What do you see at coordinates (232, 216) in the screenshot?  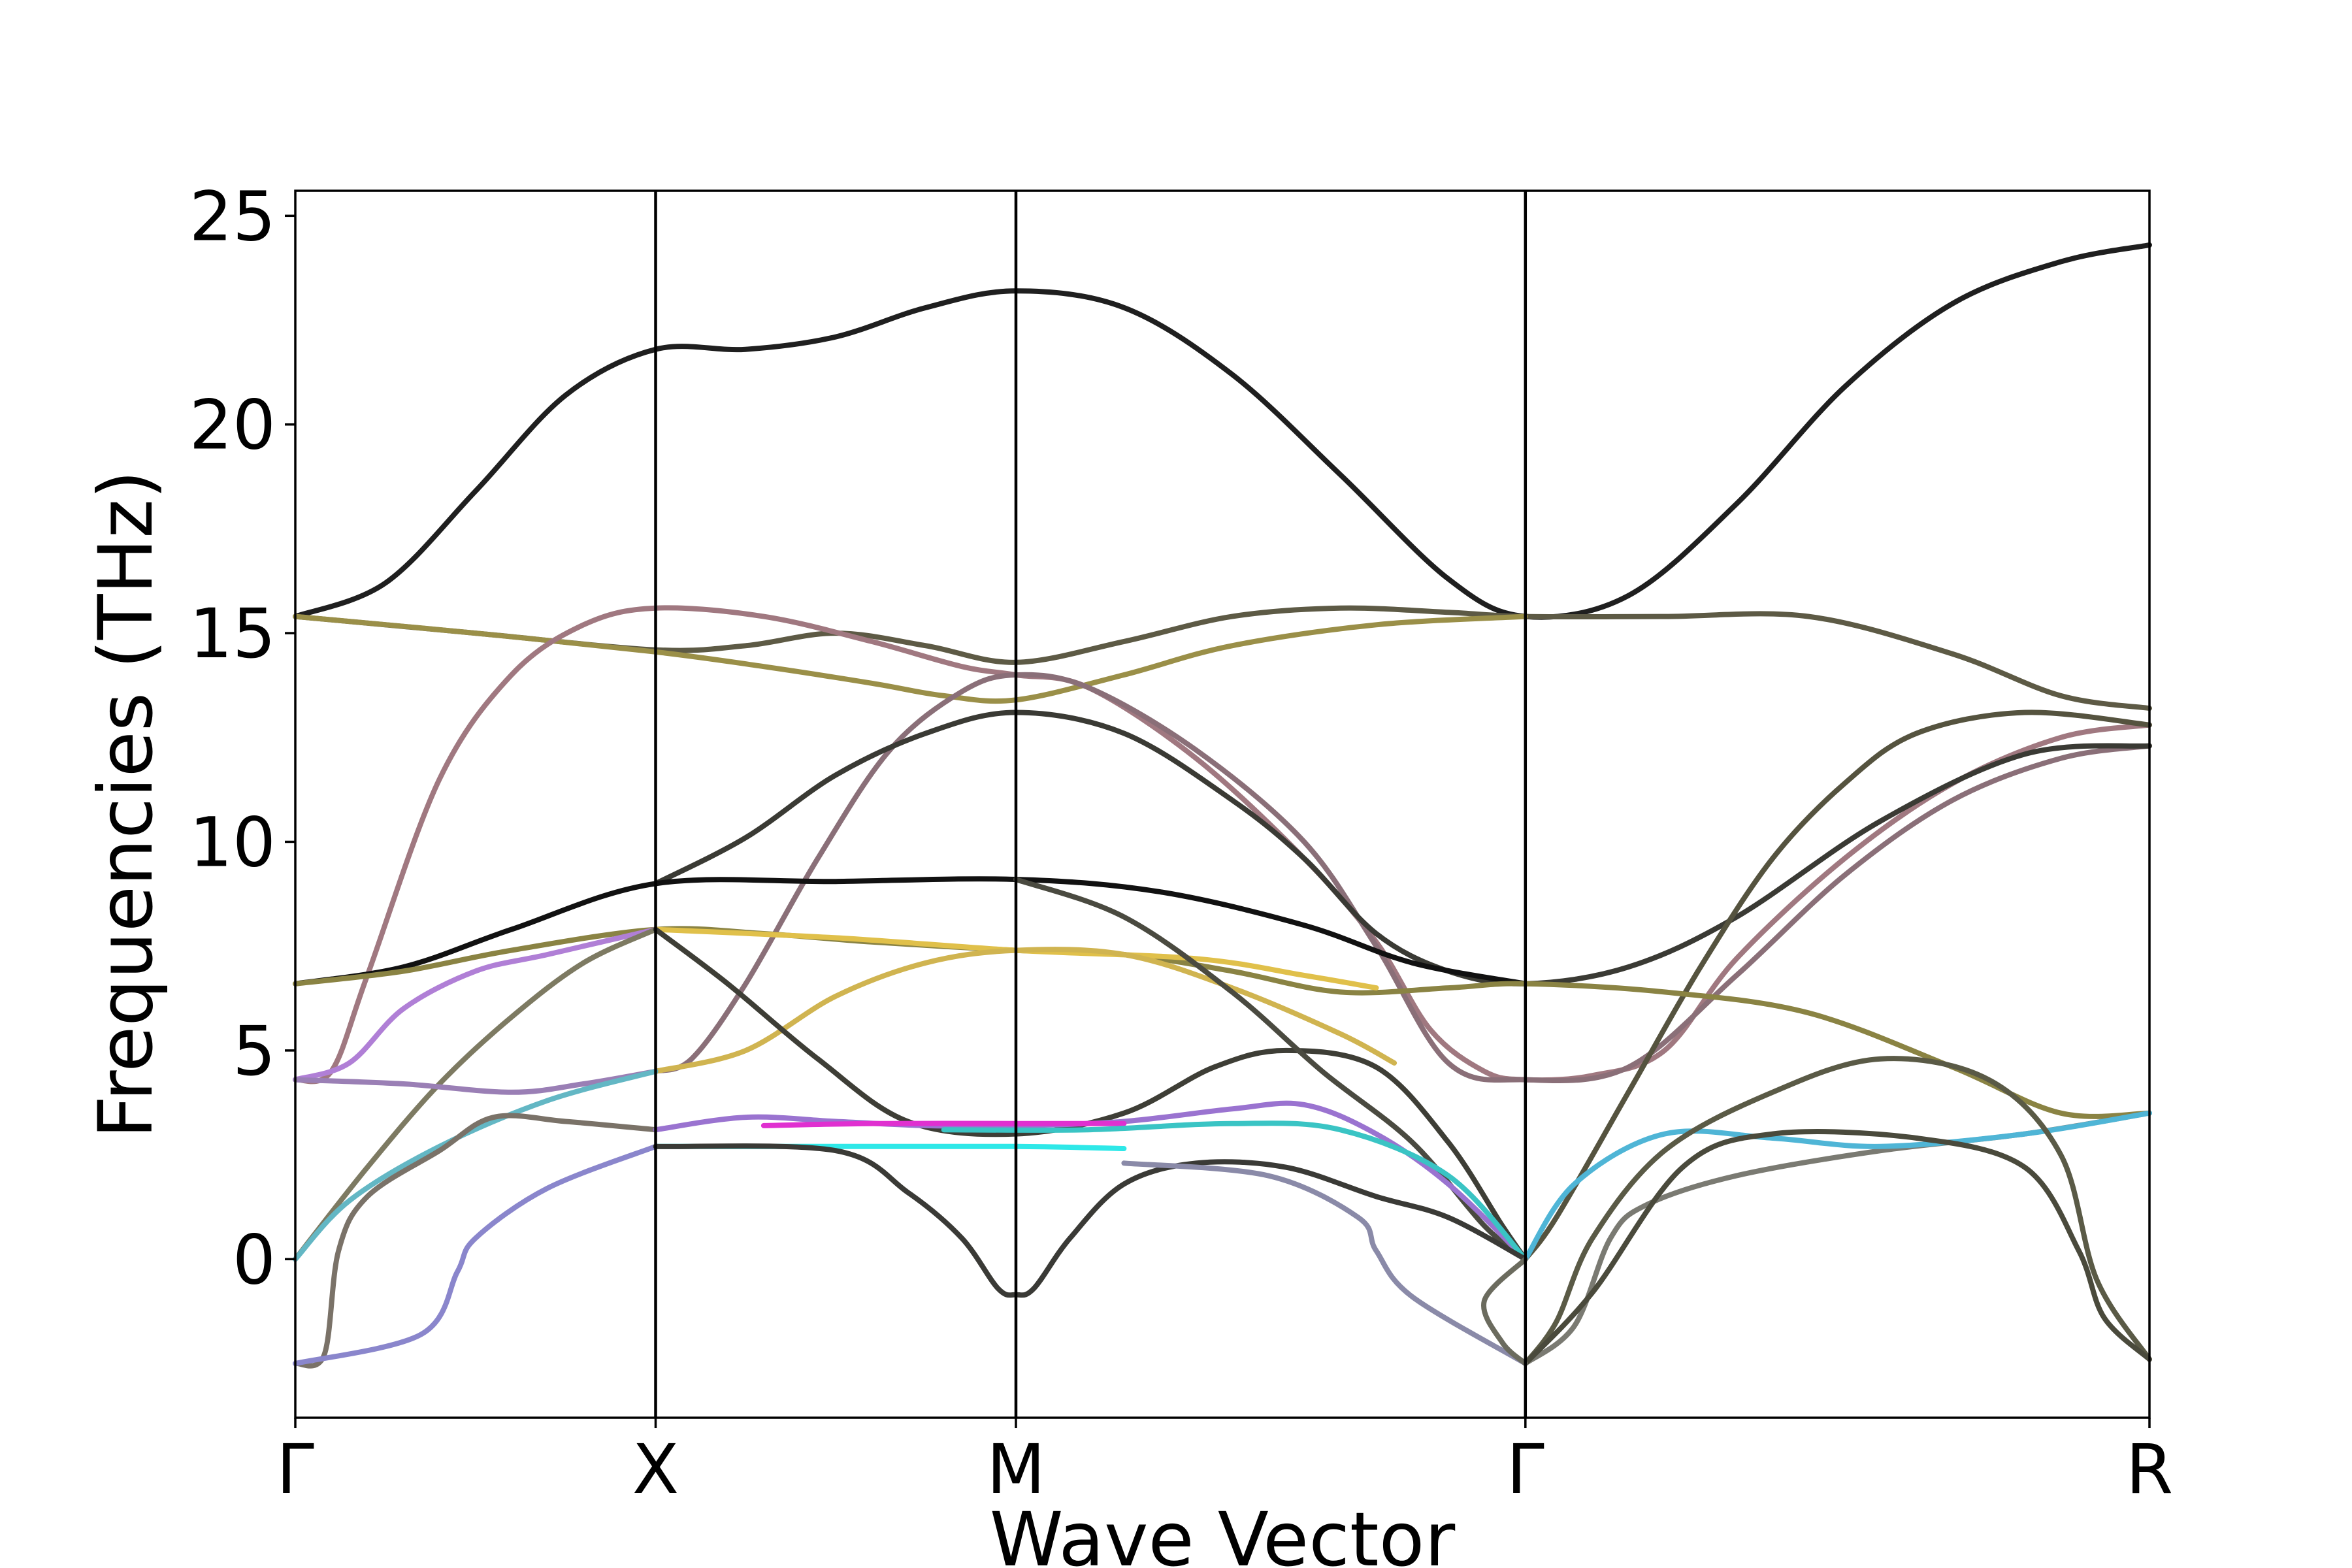 I see `y-tick-label: 25` at bounding box center [232, 216].